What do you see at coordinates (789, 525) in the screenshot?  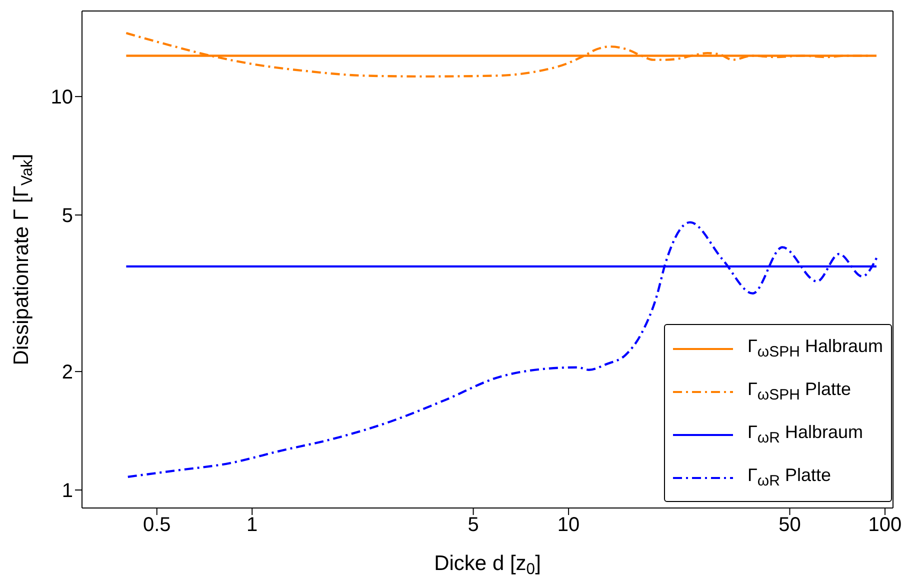 I see `x-tick-label: 50` at bounding box center [789, 525].